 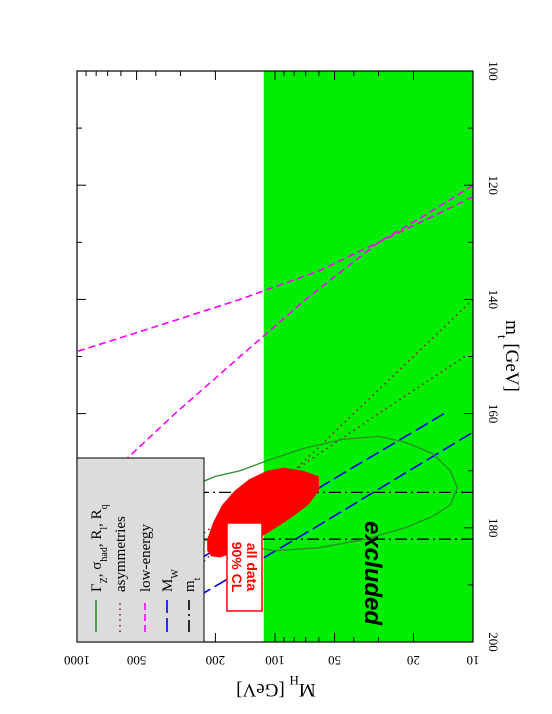 I want to click on excluded-label: excluded, so click(x=372, y=573).